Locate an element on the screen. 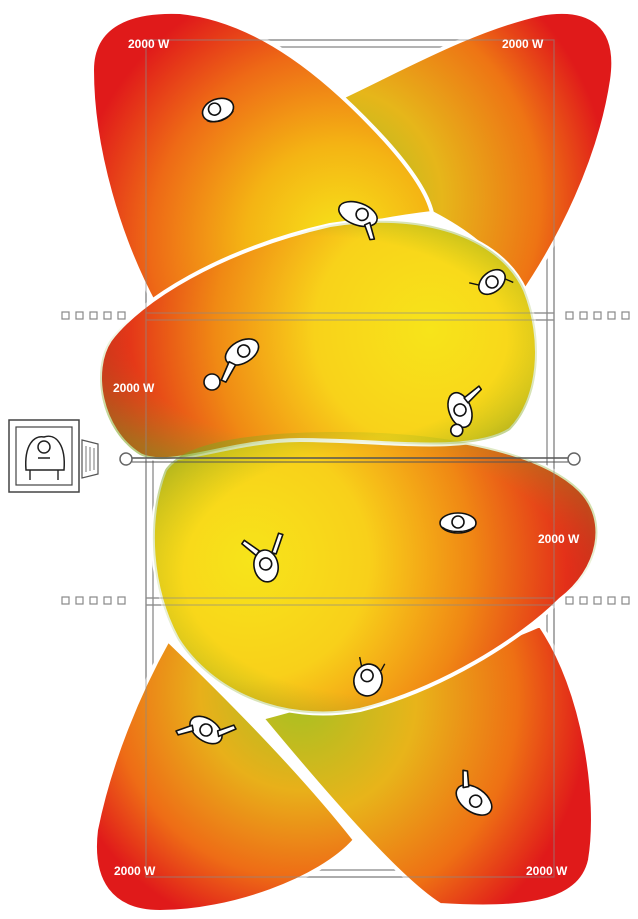 This screenshot has width=638, height=919. camera-icon is located at coordinates (53, 456).